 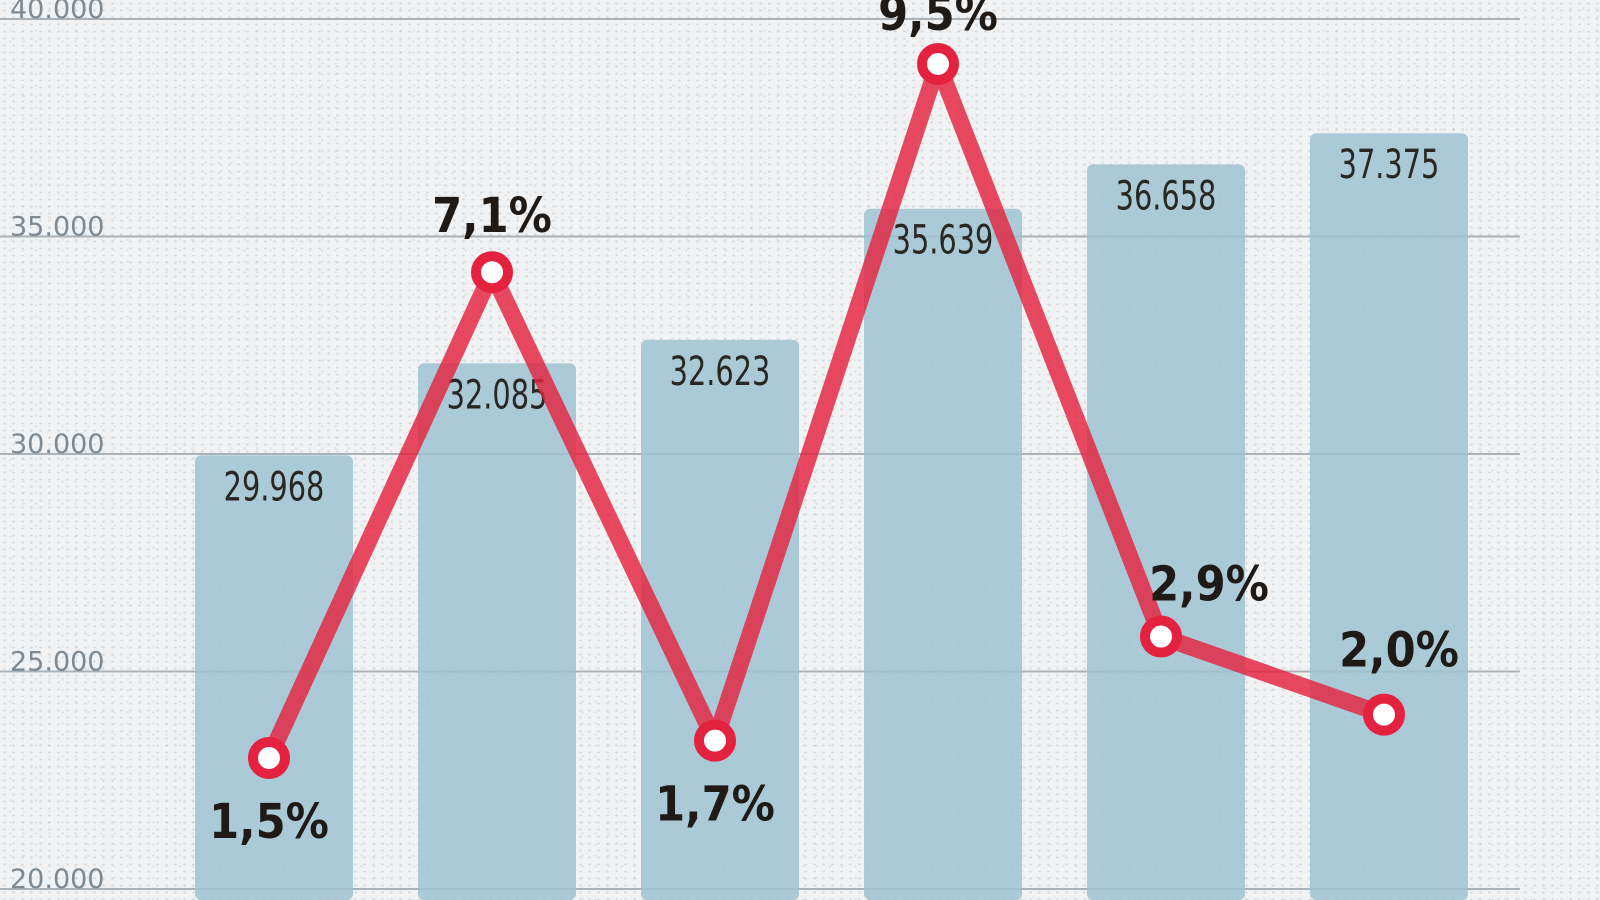 I want to click on y-tick-label: 40.000, so click(x=57, y=12).